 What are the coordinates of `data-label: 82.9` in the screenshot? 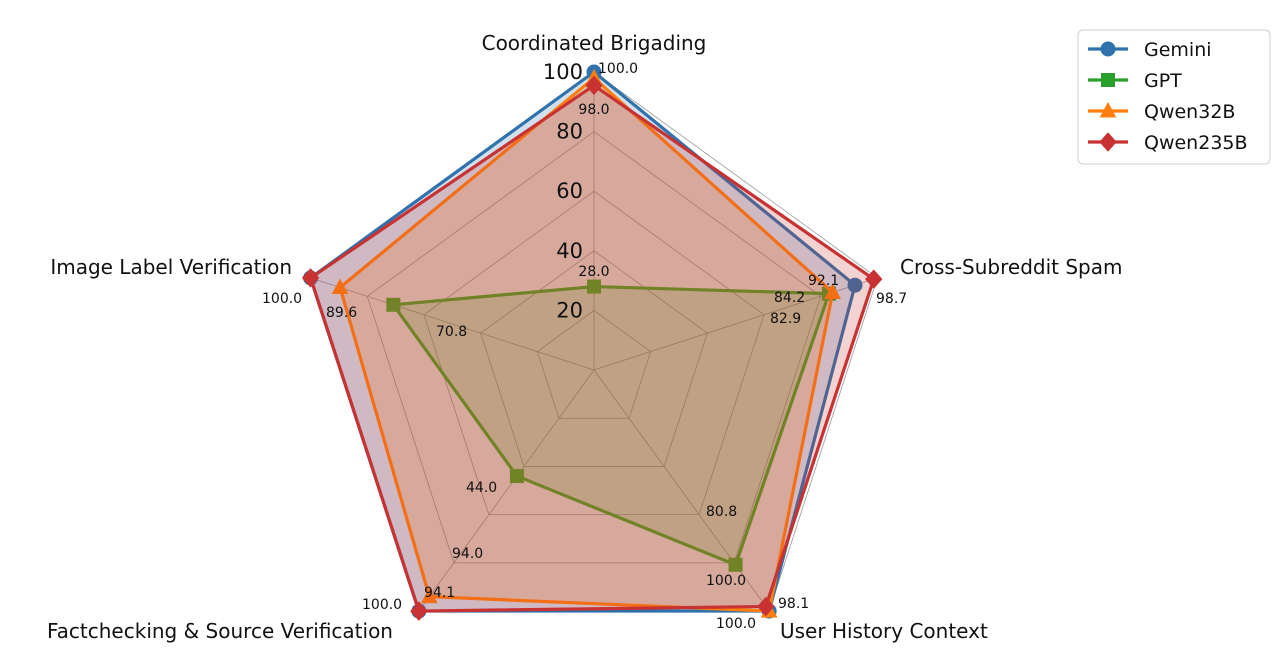 It's located at (785, 319).